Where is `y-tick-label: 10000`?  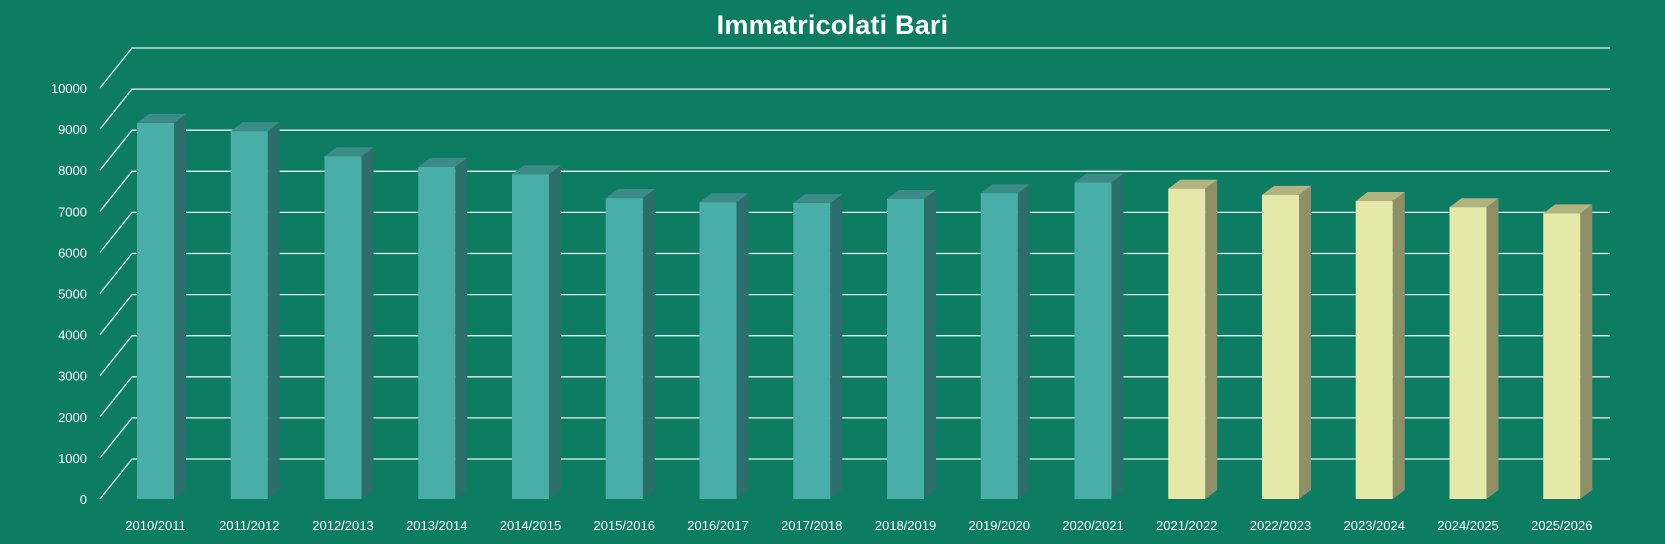 y-tick-label: 10000 is located at coordinates (69, 88).